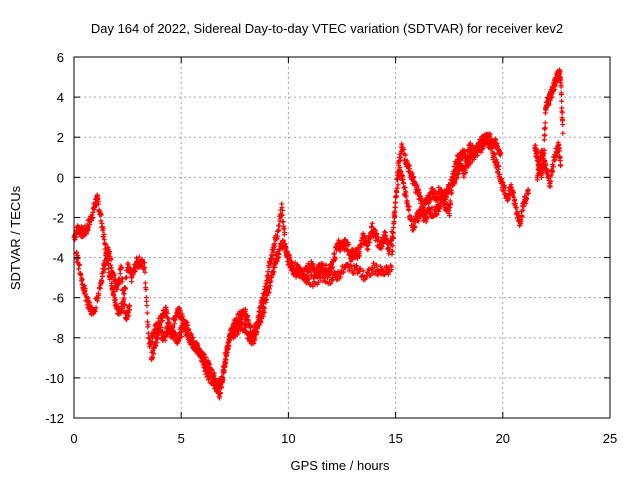 This screenshot has height=480, width=640. Describe the element at coordinates (610, 438) in the screenshot. I see `x-tick-label: 25` at that location.